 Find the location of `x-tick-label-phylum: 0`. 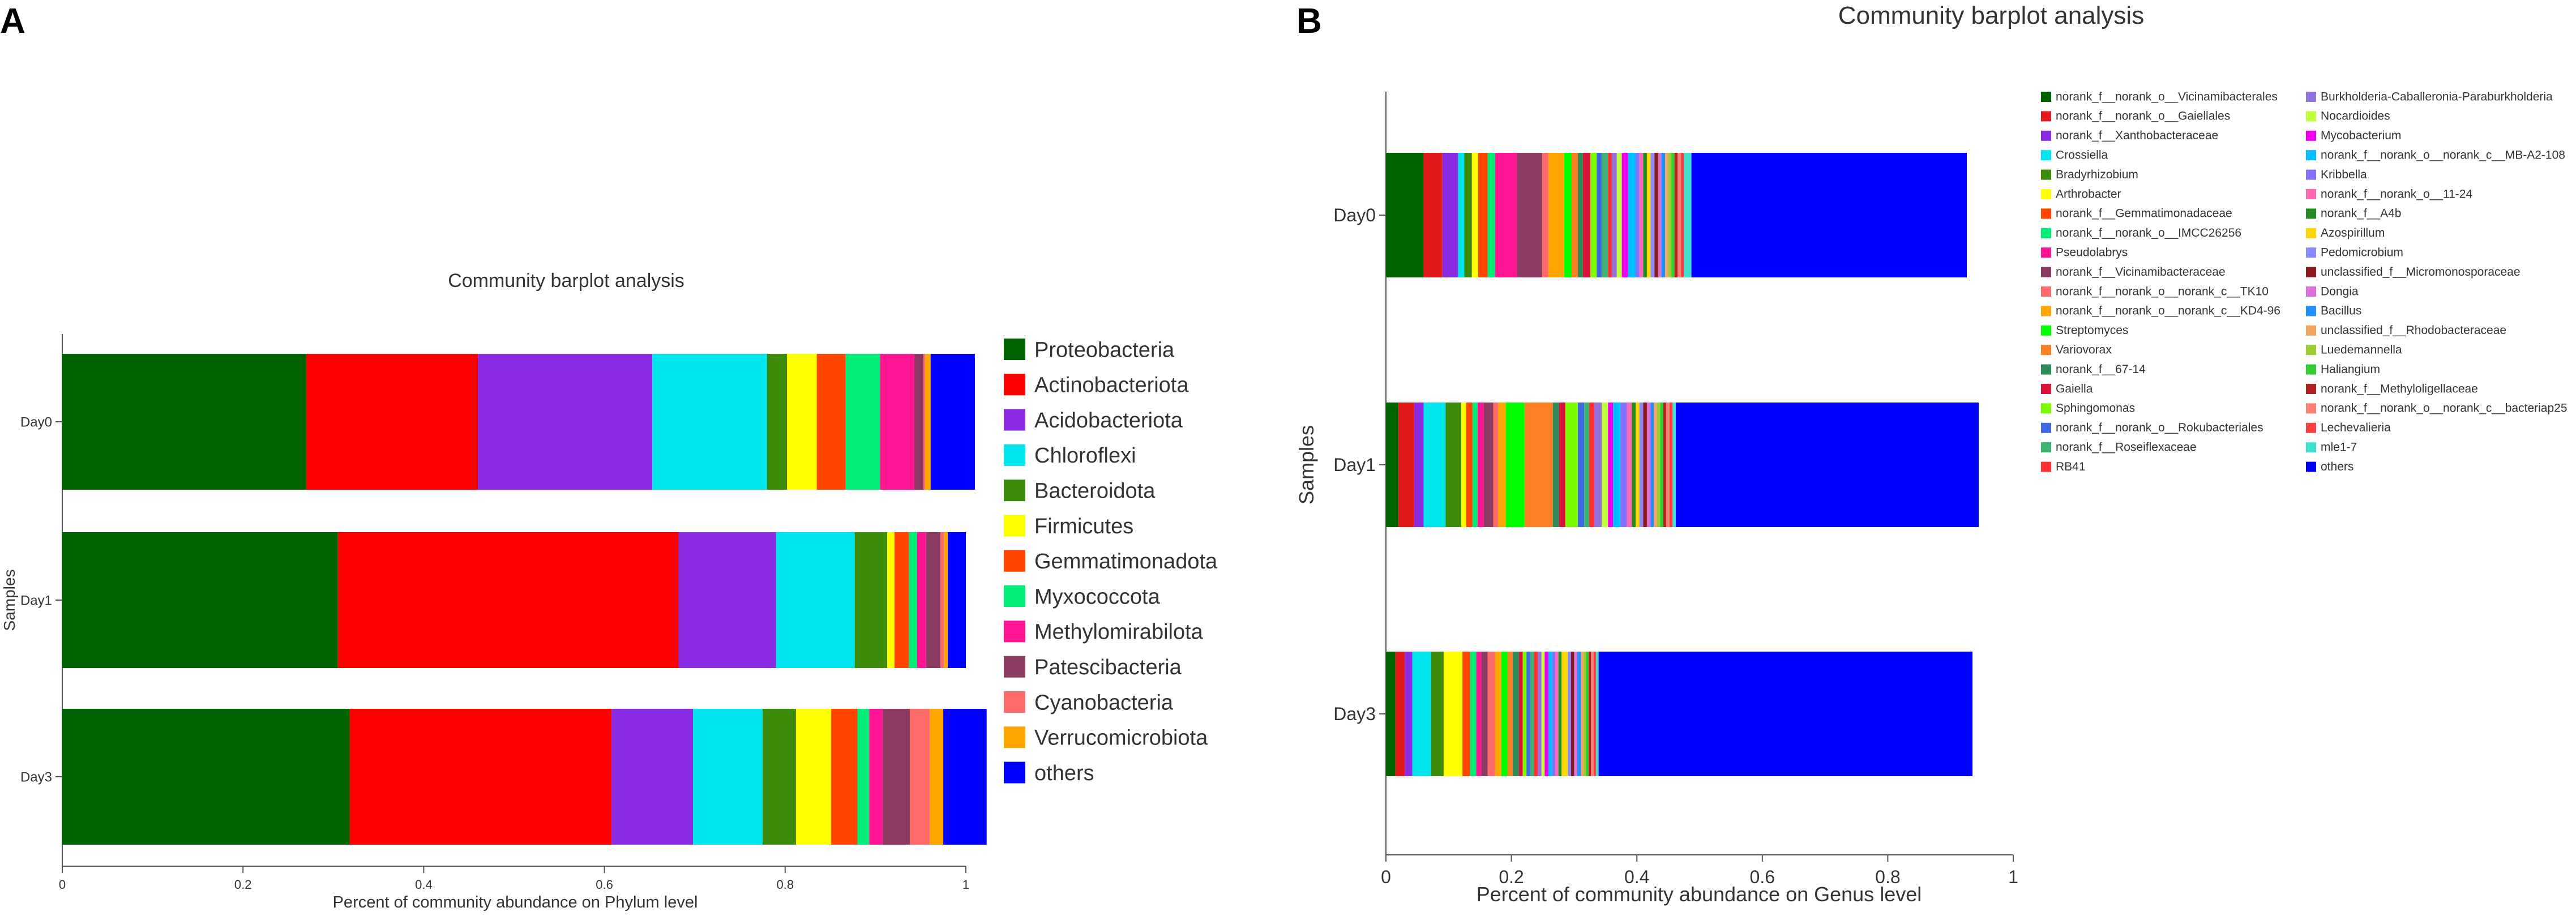

x-tick-label-phylum: 0 is located at coordinates (62, 885).